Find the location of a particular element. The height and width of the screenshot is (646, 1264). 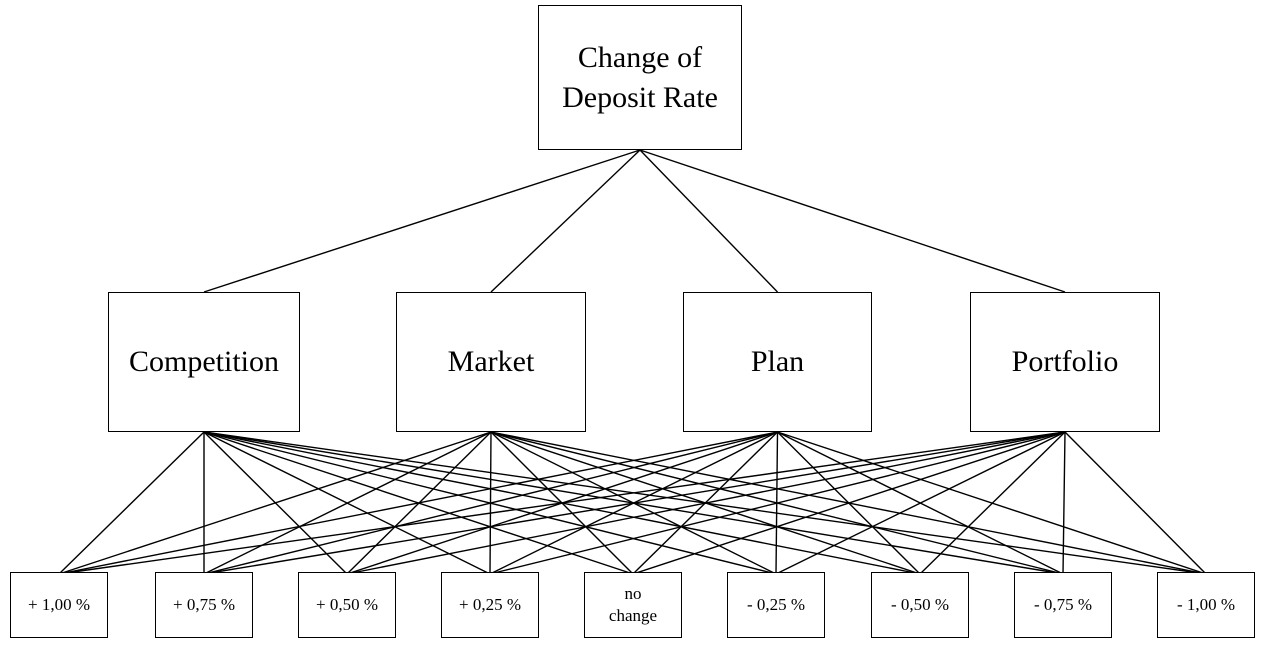

criterion-node: Competition is located at coordinates (204, 362).